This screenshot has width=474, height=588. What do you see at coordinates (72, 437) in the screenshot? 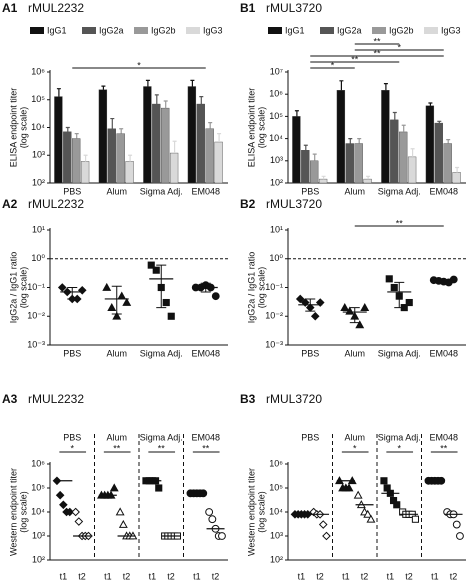
I see `group-label: PBS` at bounding box center [72, 437].